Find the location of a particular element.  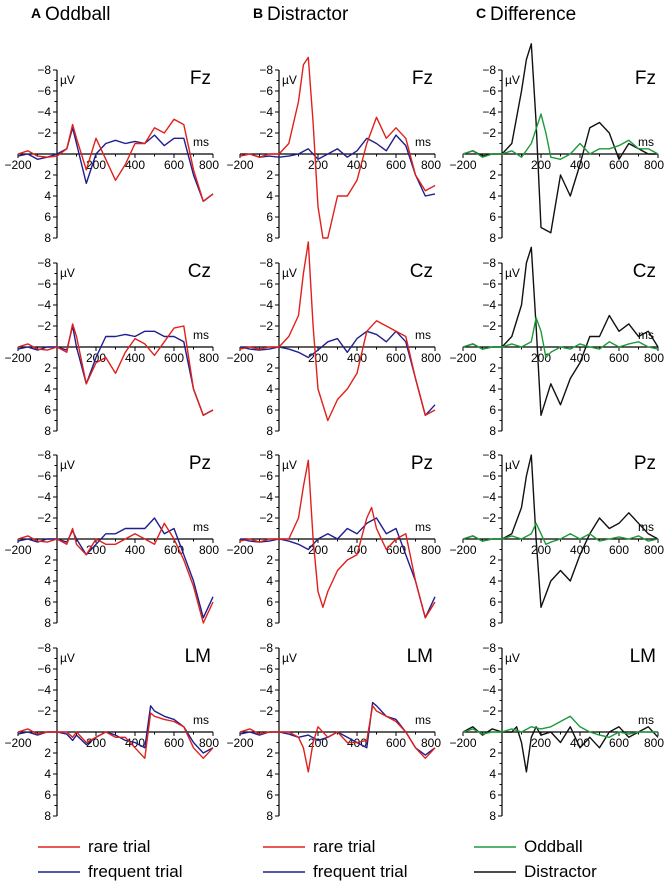

series-line-rare-trial is located at coordinates (115, 160).